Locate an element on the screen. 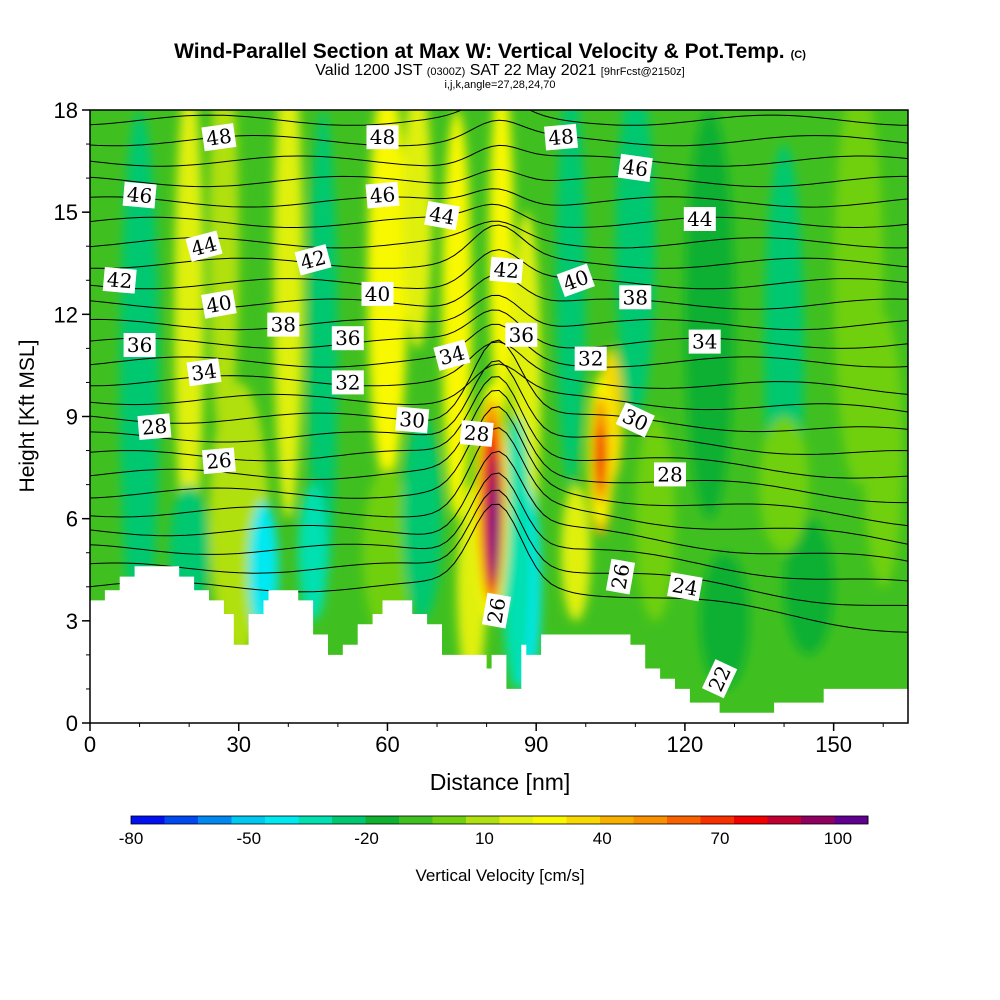  x-axis-label: Distance [nm] is located at coordinates (500, 782).